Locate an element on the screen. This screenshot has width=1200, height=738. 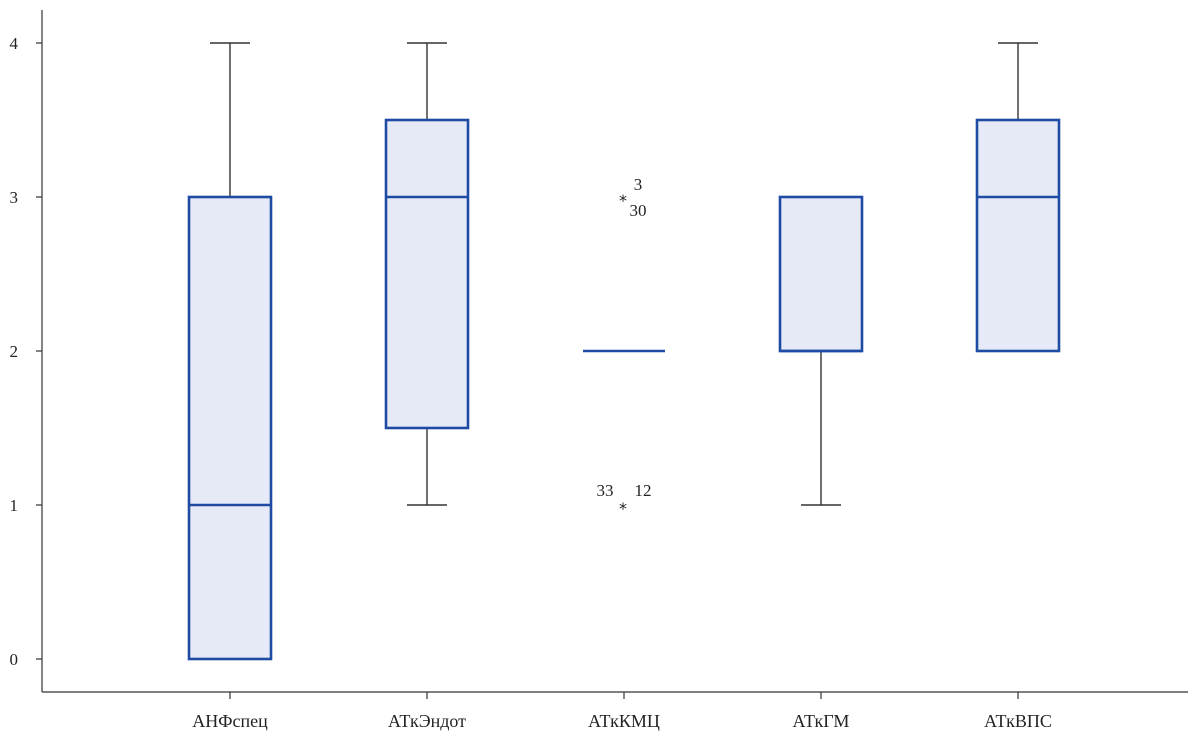
x-ticks: АНФспец АТкЭндот АТкКМЦ АТкГМ АТкВПС is located at coordinates (622, 711).